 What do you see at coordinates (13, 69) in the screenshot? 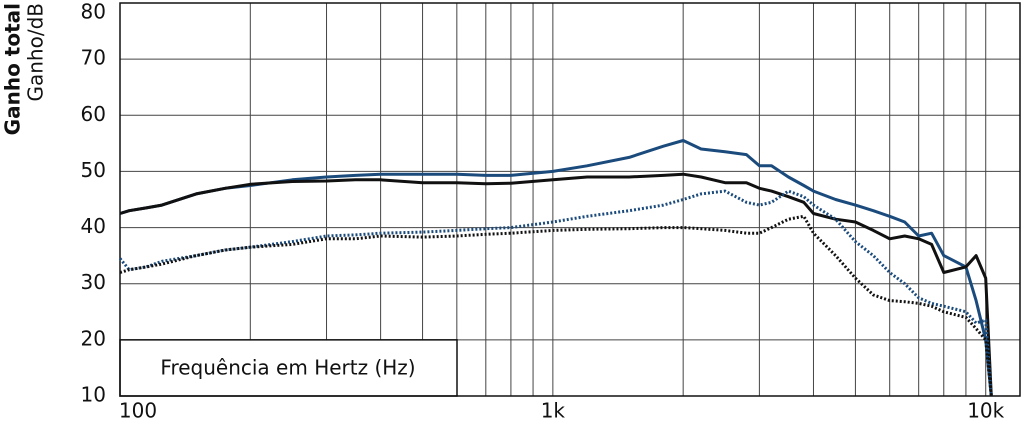
I see `y-title: Ganho total` at bounding box center [13, 69].